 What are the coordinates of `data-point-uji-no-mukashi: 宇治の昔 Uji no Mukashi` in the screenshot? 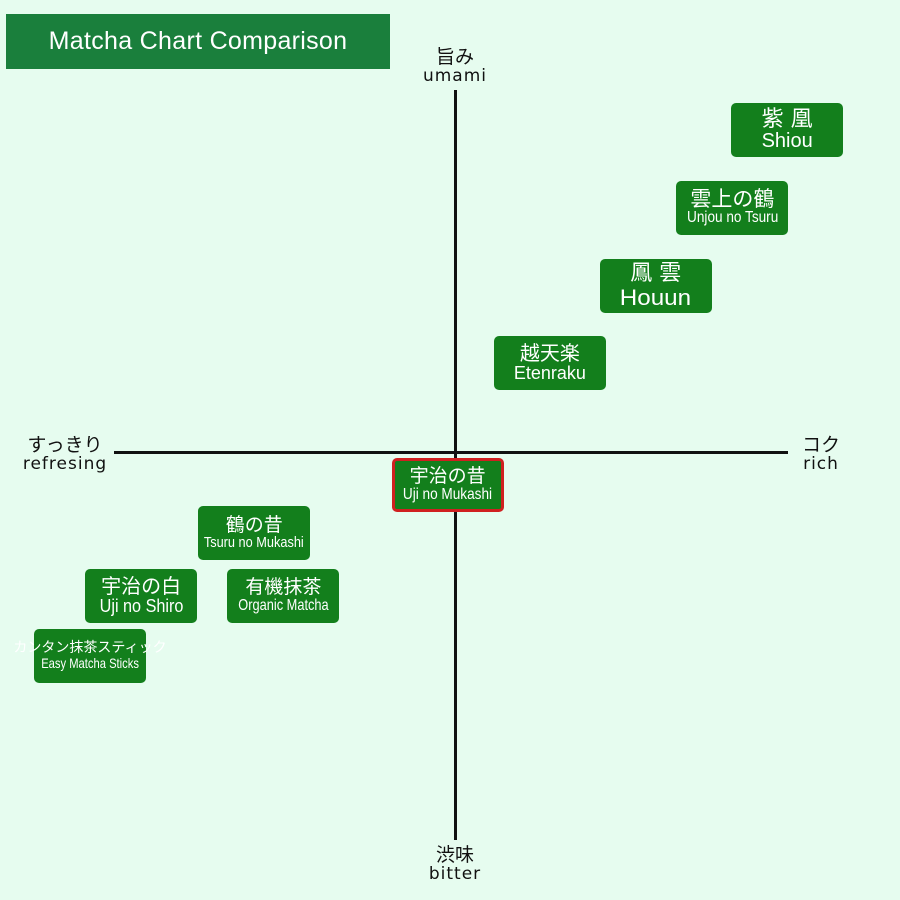 It's located at (447, 485).